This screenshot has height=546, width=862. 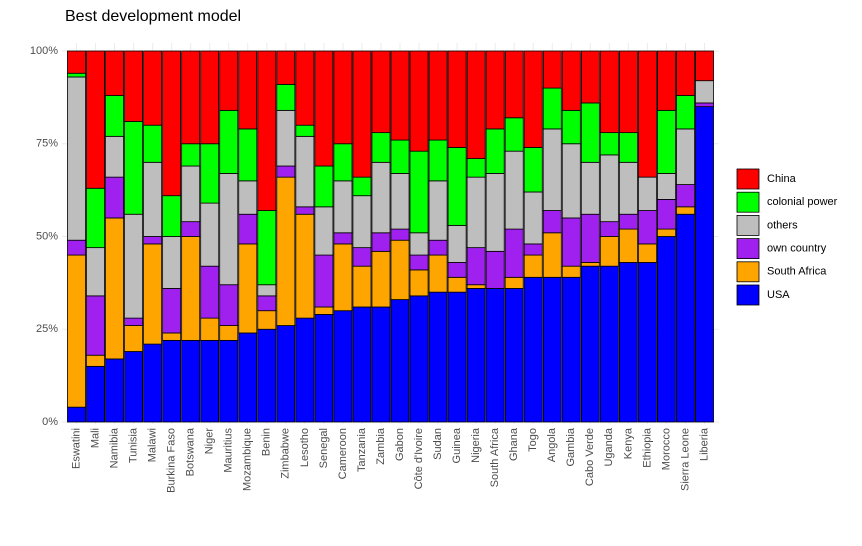 I want to click on x-tick-label: Sierra Leone, so click(x=685, y=459).